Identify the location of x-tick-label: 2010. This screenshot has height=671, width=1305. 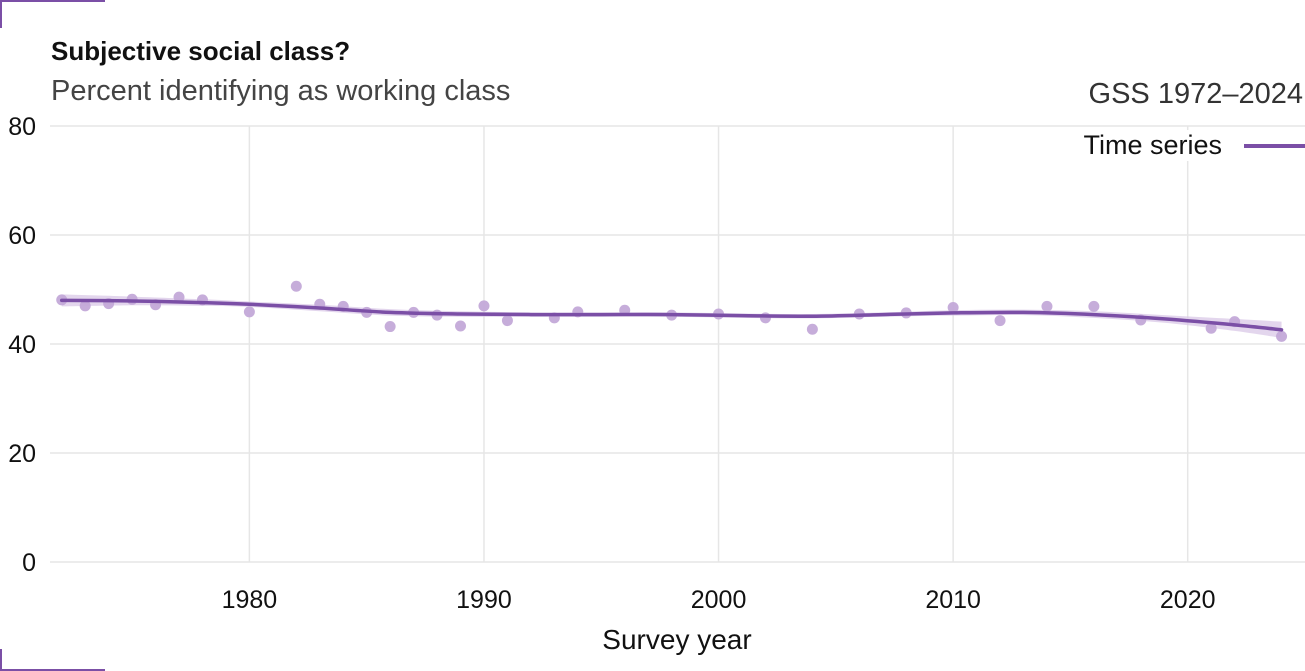
(953, 600).